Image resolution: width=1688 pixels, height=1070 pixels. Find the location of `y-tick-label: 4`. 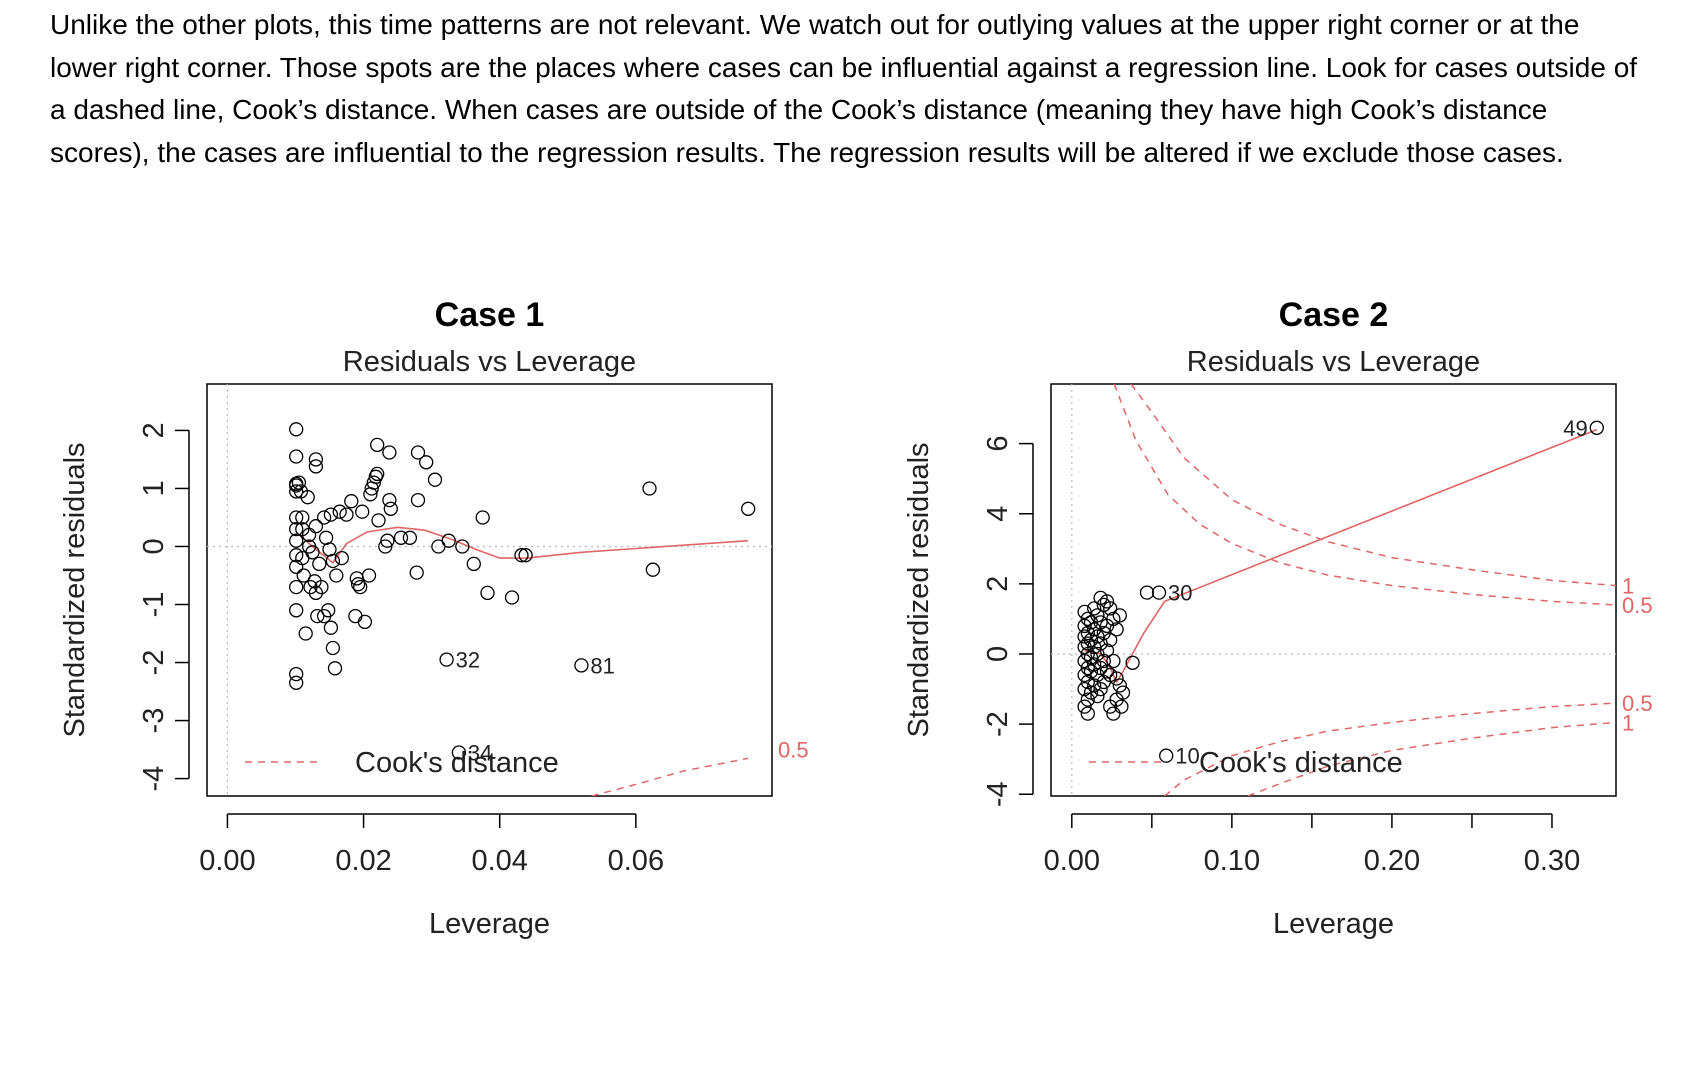

y-tick-label: 4 is located at coordinates (998, 514).